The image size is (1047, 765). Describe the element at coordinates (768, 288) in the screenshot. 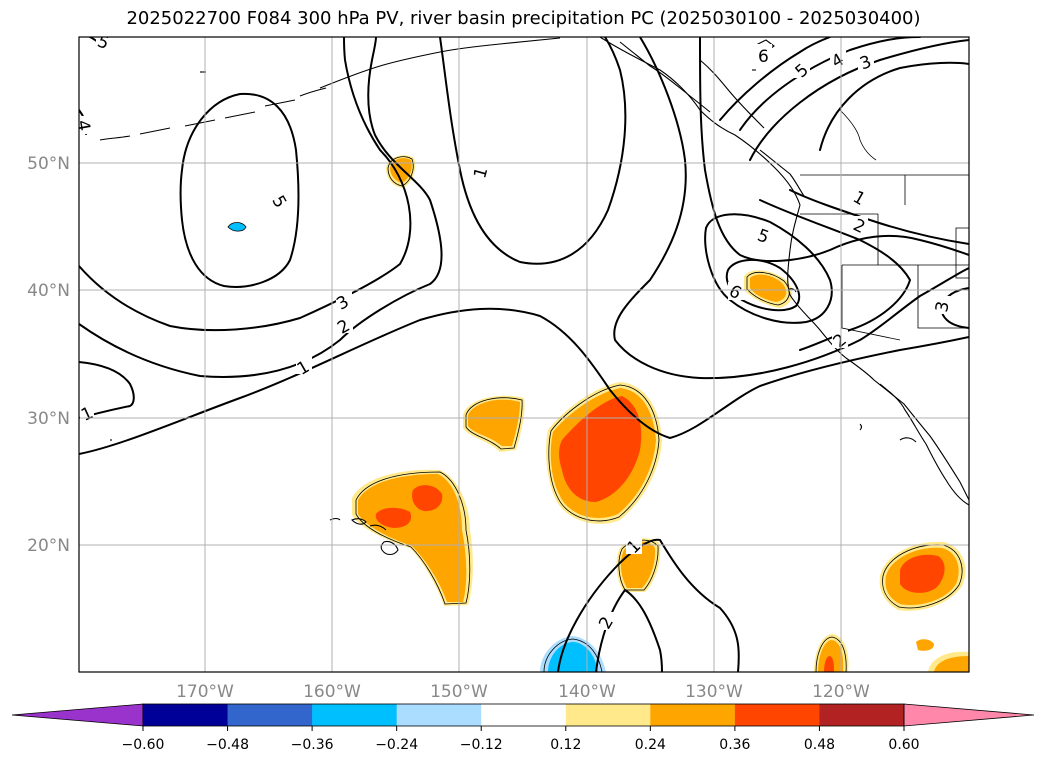

I see `shade-blob-h-mid` at that location.